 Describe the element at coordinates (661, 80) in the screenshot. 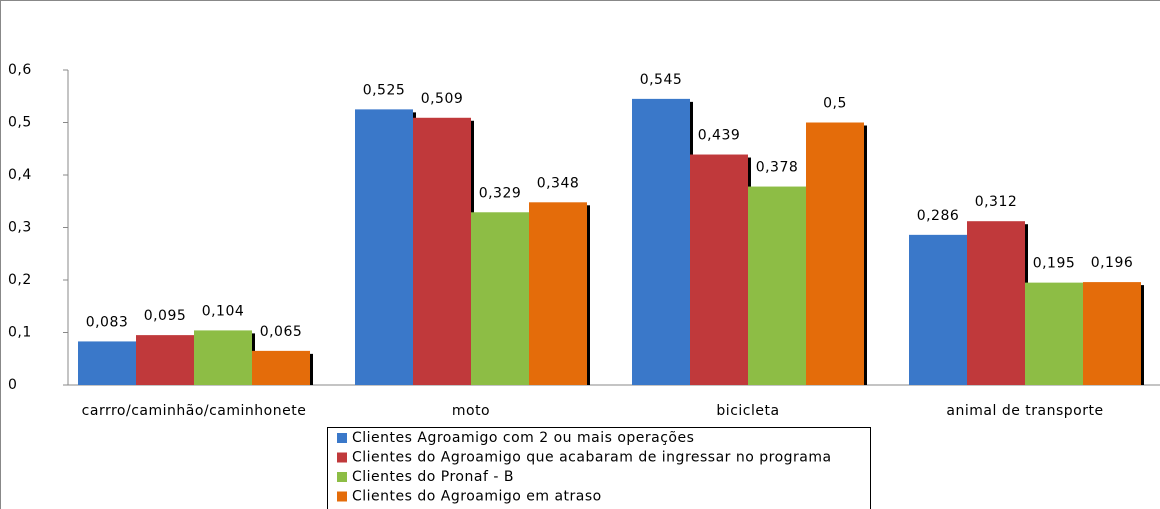

I see `value-label: 0,545` at that location.